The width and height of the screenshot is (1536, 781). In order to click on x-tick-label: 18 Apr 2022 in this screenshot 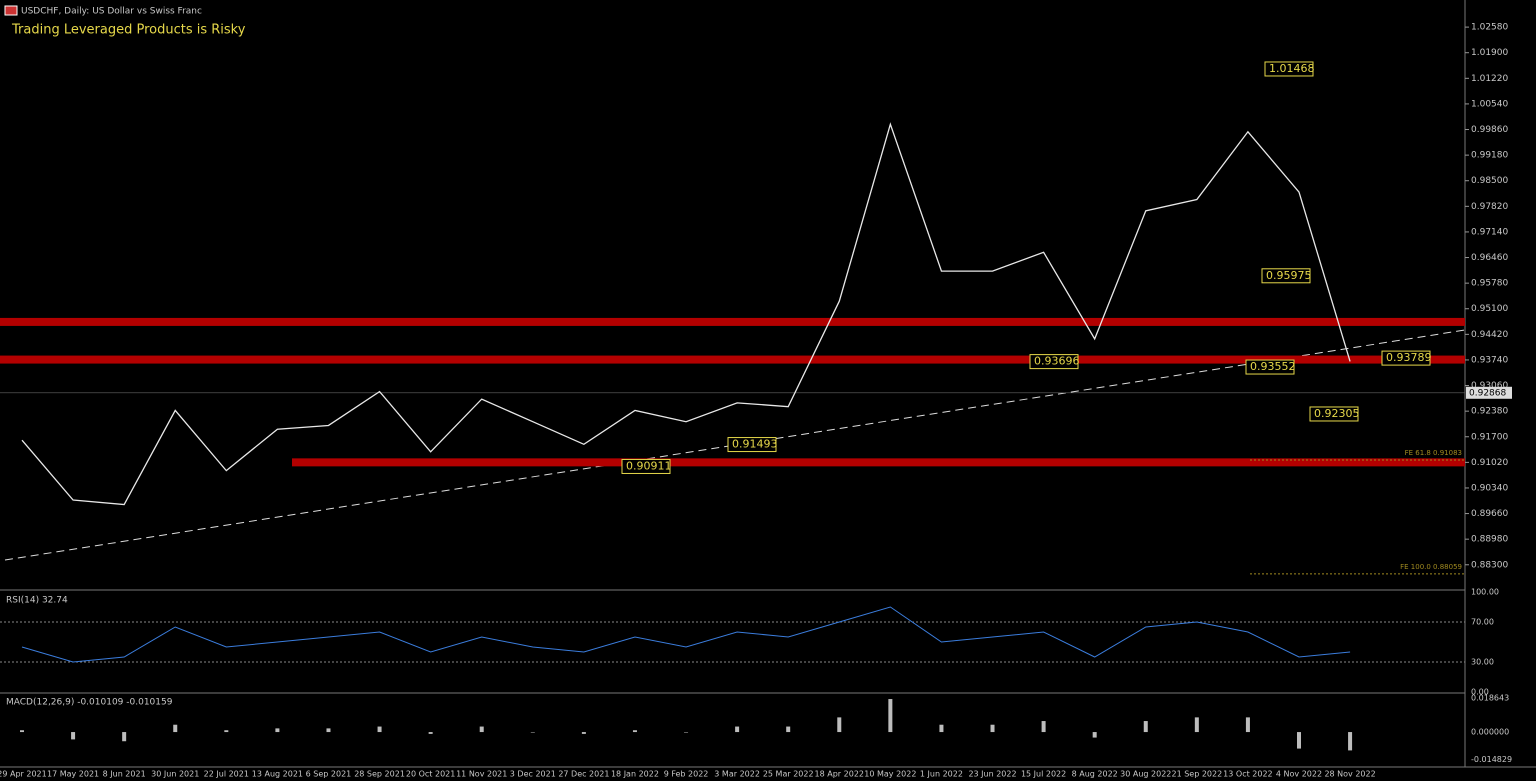, I will do `click(839, 774)`.